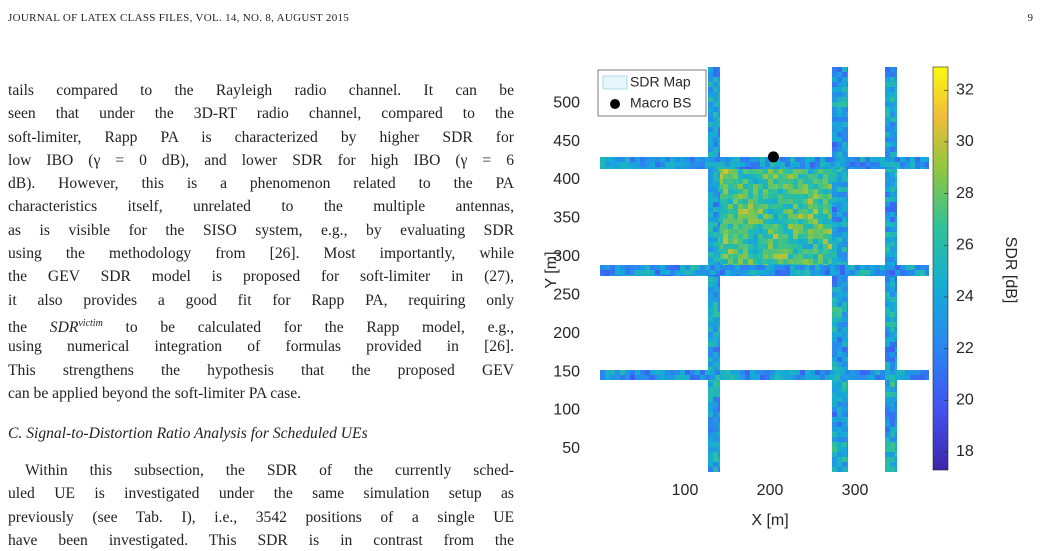 Image resolution: width=1041 pixels, height=551 pixels. Describe the element at coordinates (566, 141) in the screenshot. I see `y-tick-label: 450` at that location.